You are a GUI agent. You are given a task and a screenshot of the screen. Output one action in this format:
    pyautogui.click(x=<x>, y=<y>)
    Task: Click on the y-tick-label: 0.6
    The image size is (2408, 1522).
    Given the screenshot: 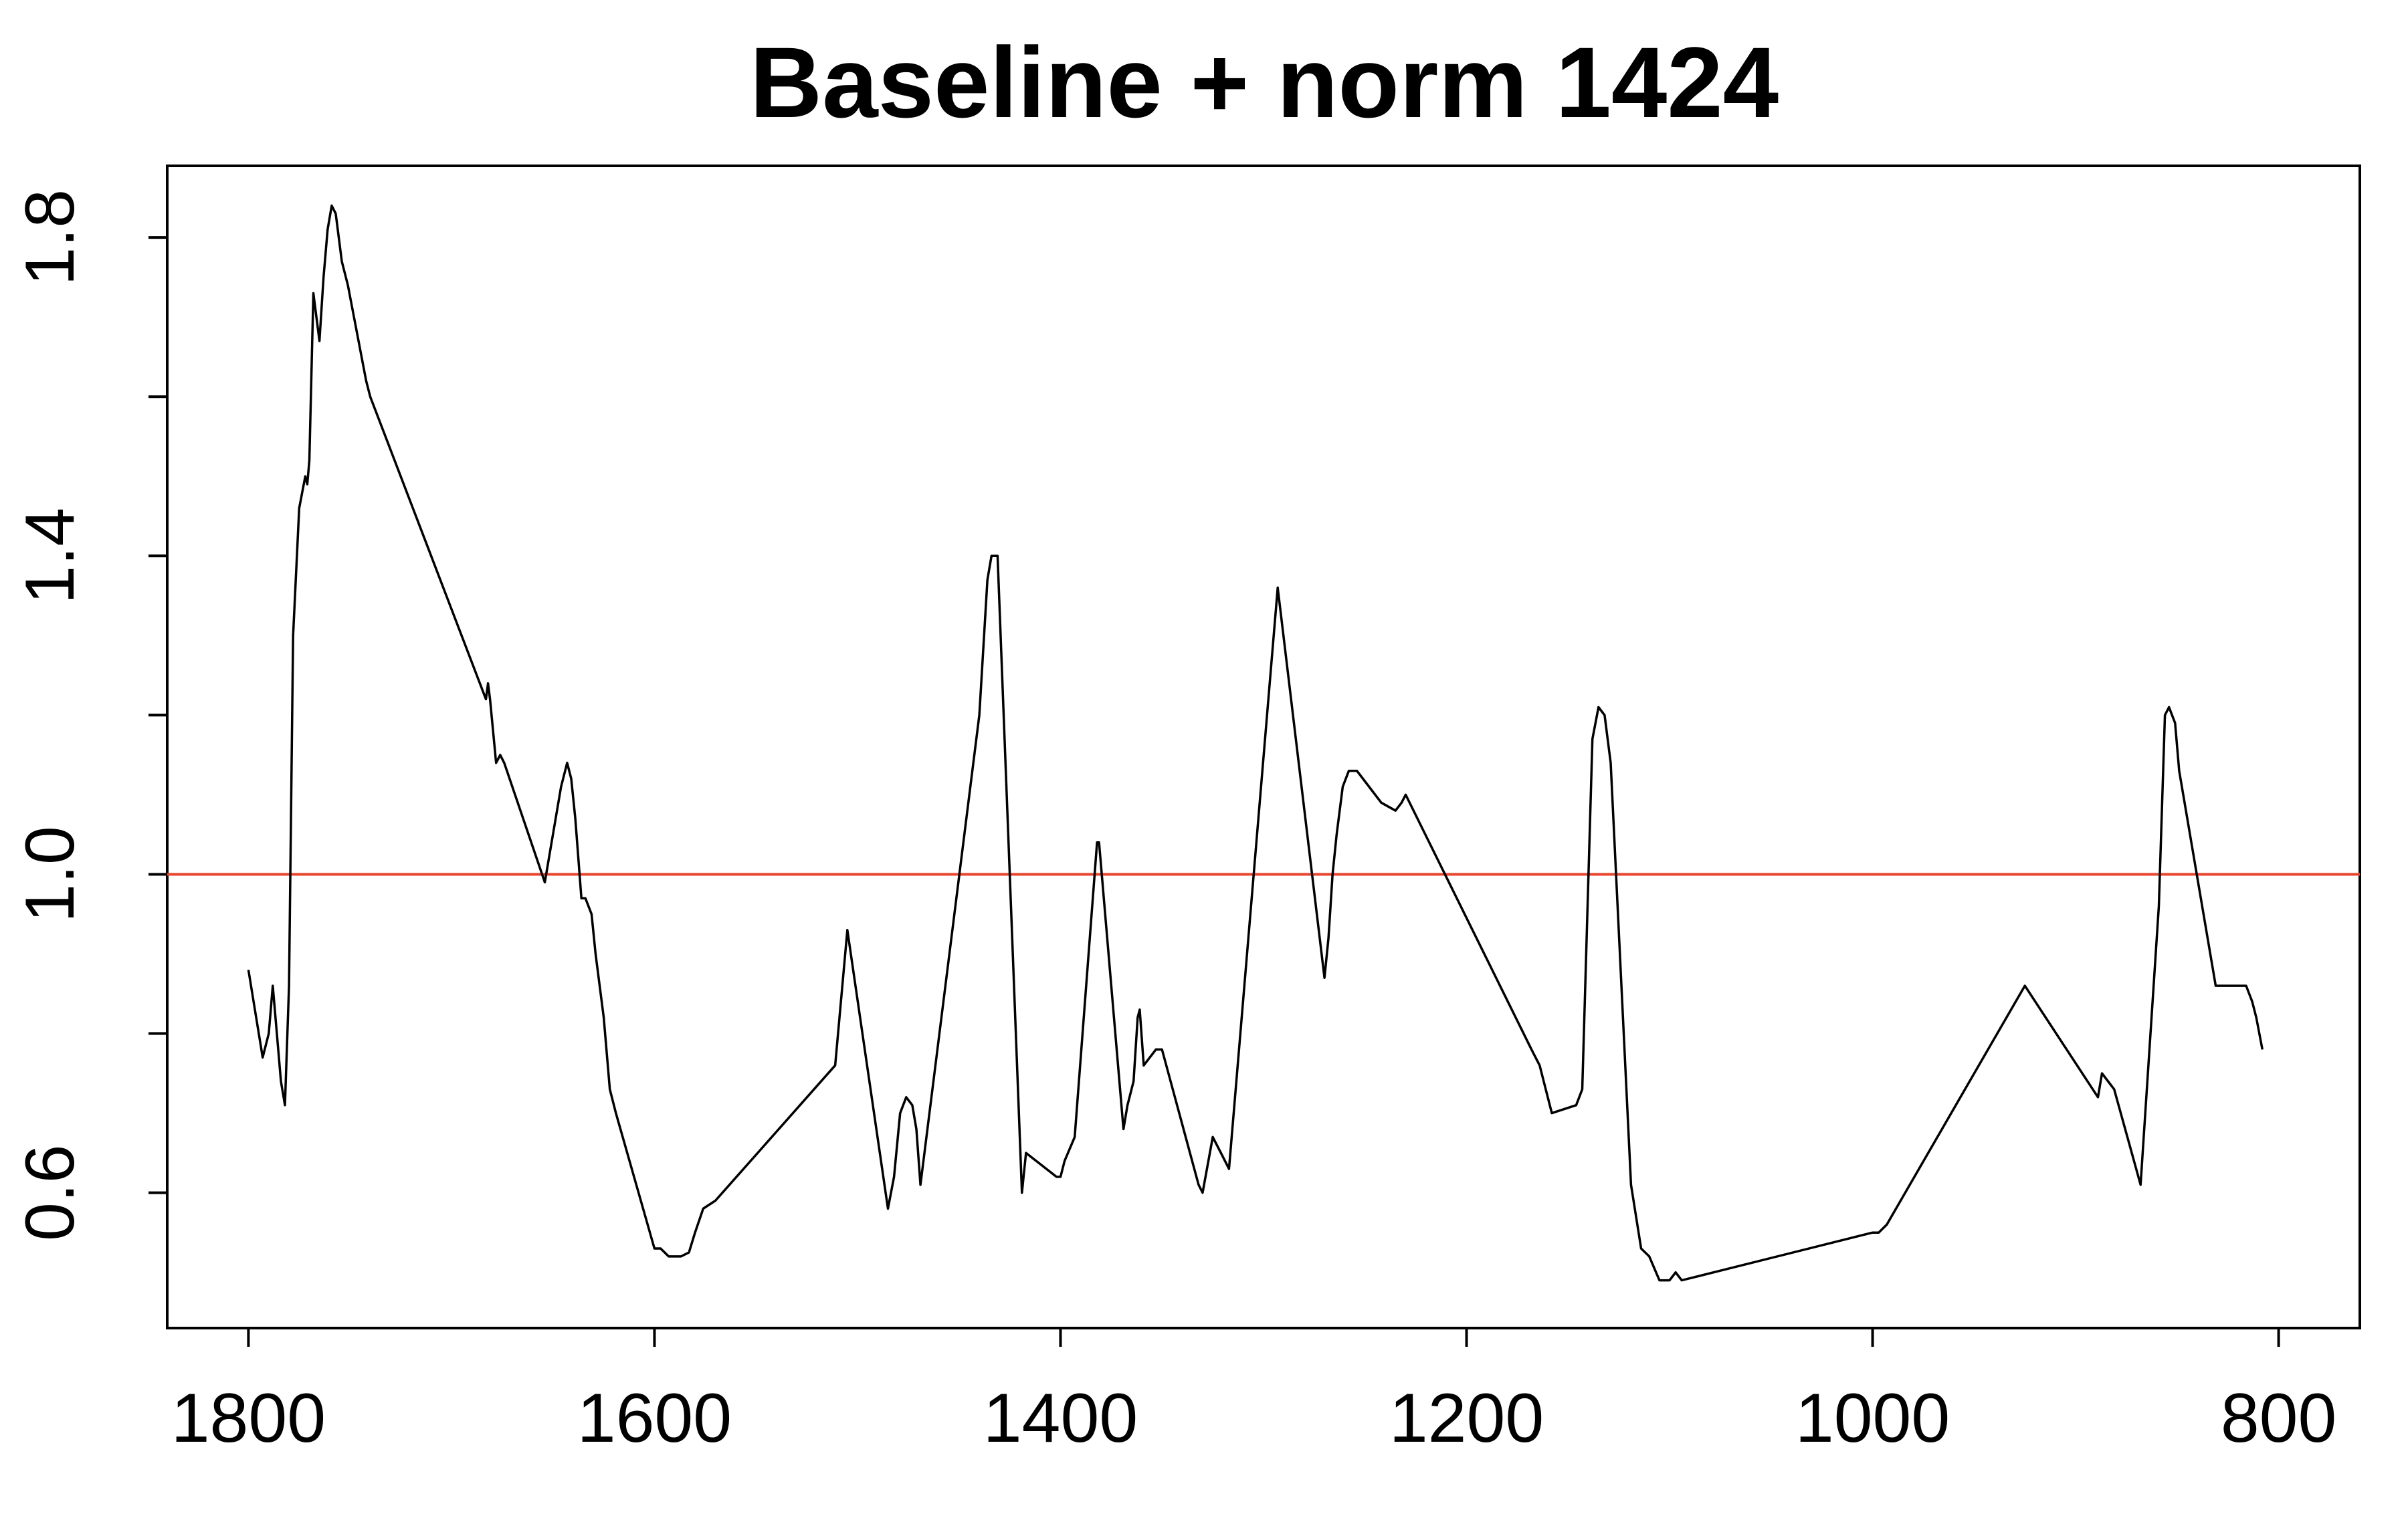 What is the action you would take?
    pyautogui.click(x=50, y=1193)
    